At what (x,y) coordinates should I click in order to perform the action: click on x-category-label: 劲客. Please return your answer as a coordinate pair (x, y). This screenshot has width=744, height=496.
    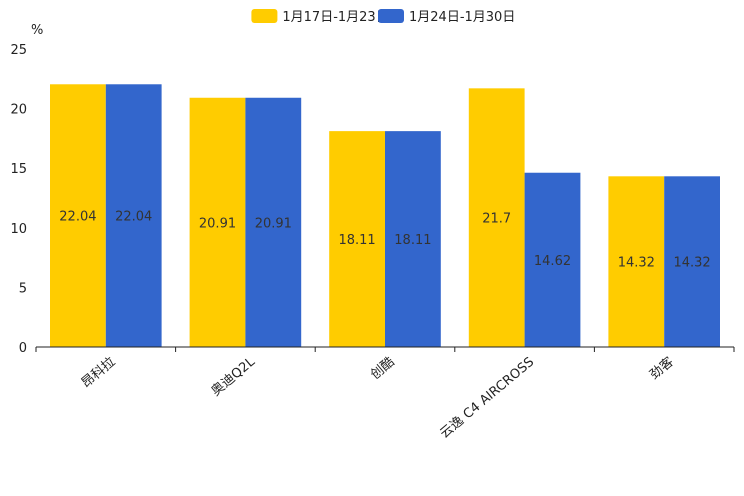
    Looking at the image, I should click on (662, 368).